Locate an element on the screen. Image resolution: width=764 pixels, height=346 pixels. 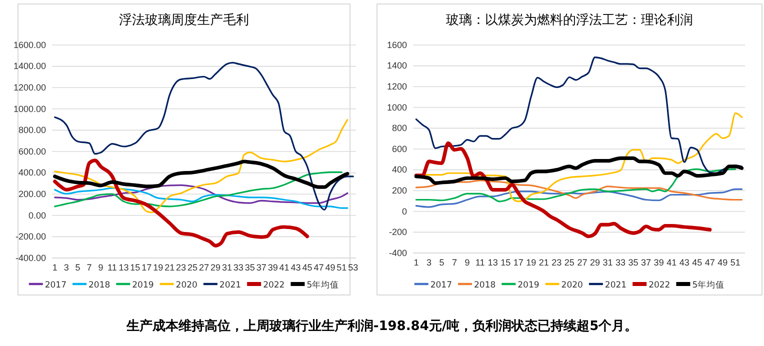
y-tick-label: 800.00 is located at coordinates (32, 130).